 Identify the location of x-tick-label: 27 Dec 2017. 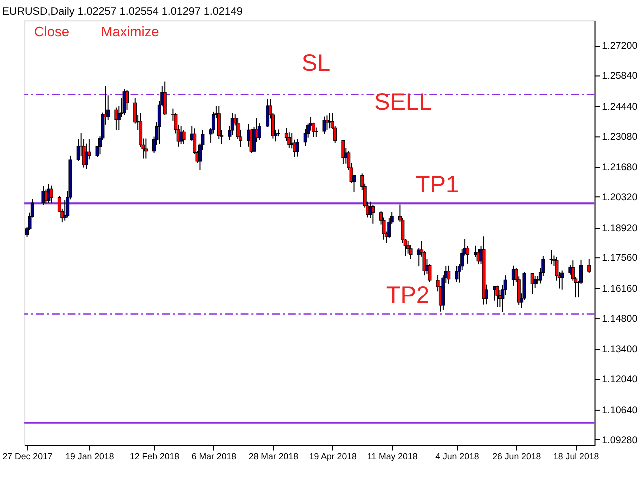
(27, 457).